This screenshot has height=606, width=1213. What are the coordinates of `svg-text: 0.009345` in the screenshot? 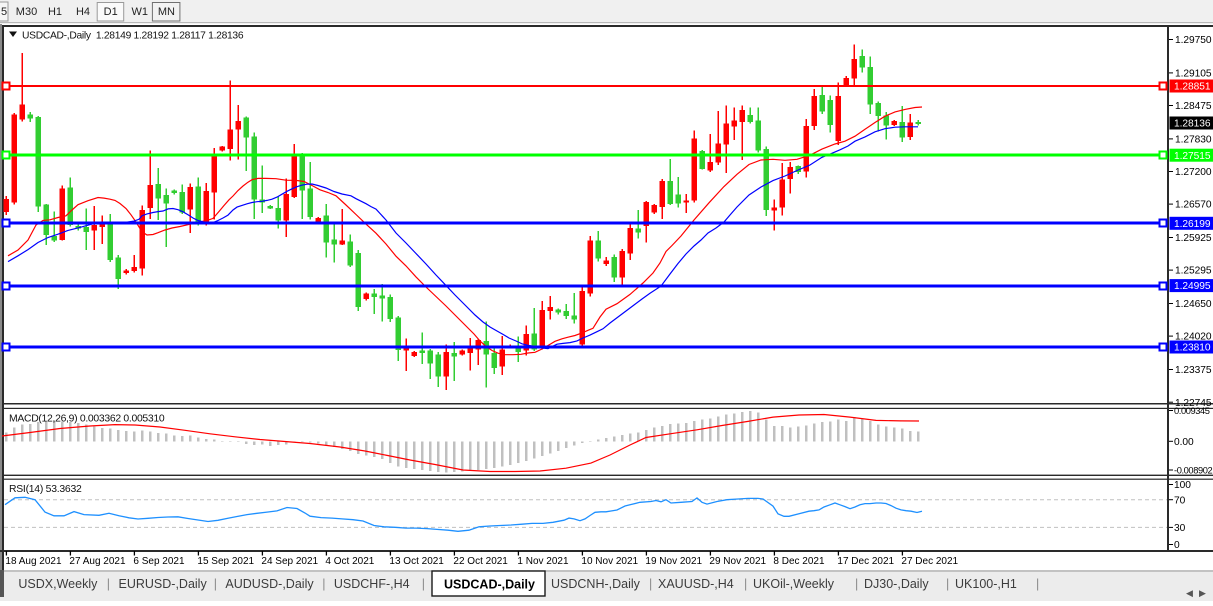 It's located at (1192, 411).